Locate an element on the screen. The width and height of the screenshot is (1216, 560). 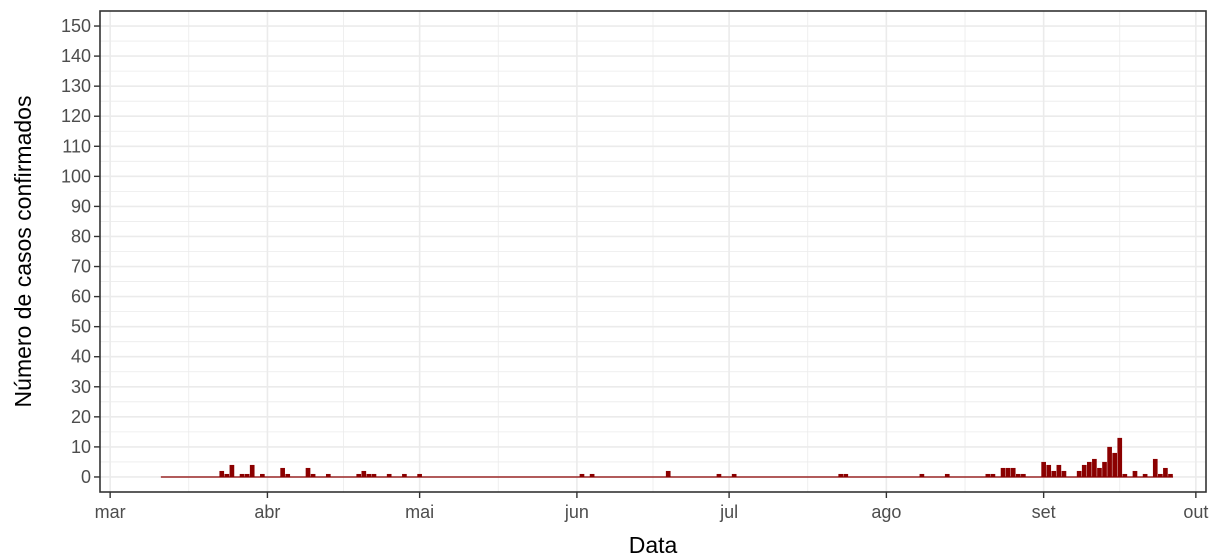
y-tick-label: 20 is located at coordinates (81, 417).